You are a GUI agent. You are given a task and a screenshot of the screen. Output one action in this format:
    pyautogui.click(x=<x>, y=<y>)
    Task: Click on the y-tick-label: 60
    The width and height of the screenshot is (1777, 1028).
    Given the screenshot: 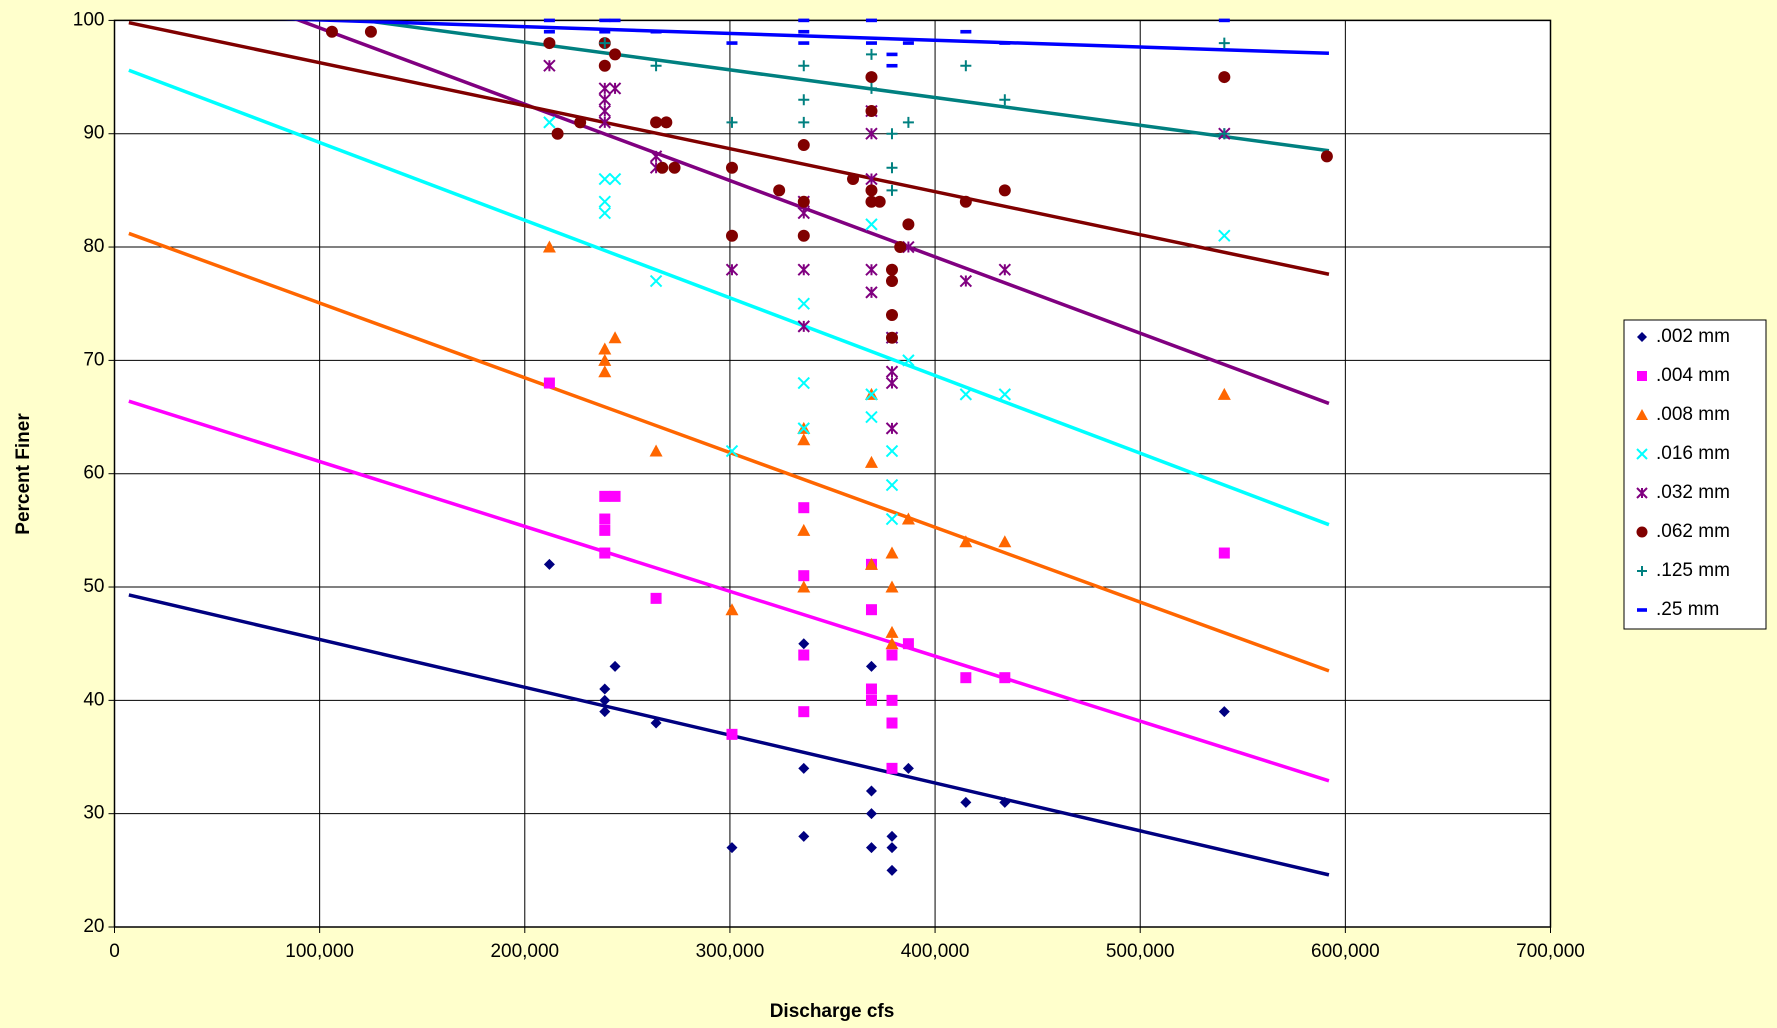 What is the action you would take?
    pyautogui.click(x=93, y=473)
    